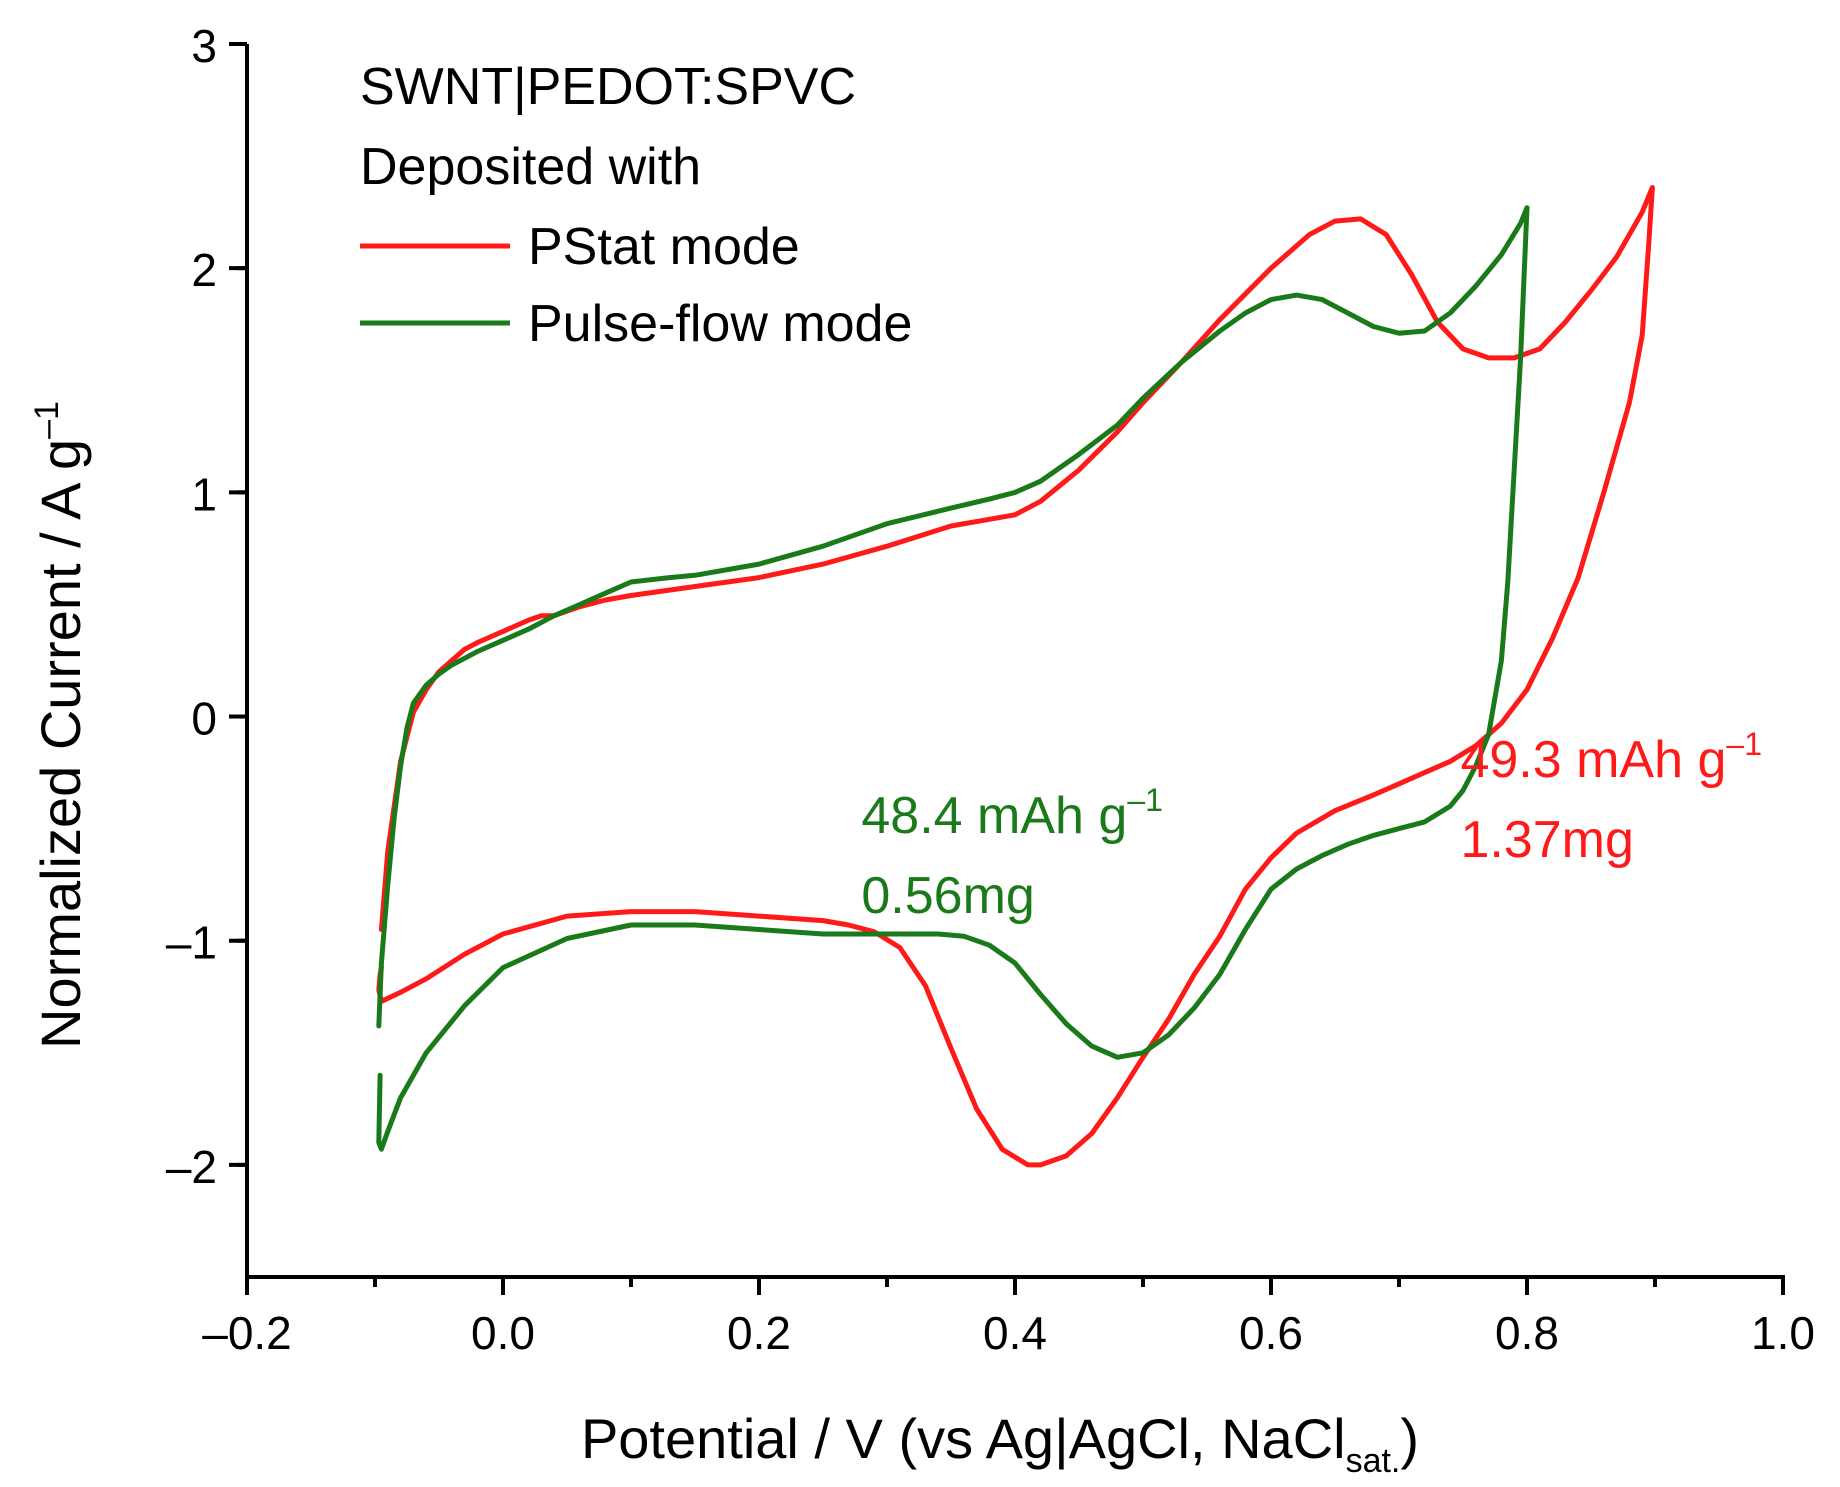 This screenshot has width=1840, height=1487. What do you see at coordinates (191, 943) in the screenshot?
I see `y-tick-label: –1` at bounding box center [191, 943].